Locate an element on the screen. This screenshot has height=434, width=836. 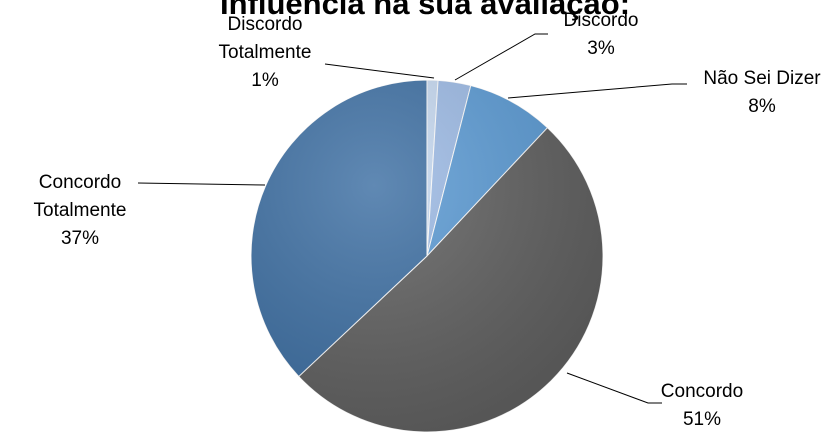
data-label-value: 3% is located at coordinates (601, 48).